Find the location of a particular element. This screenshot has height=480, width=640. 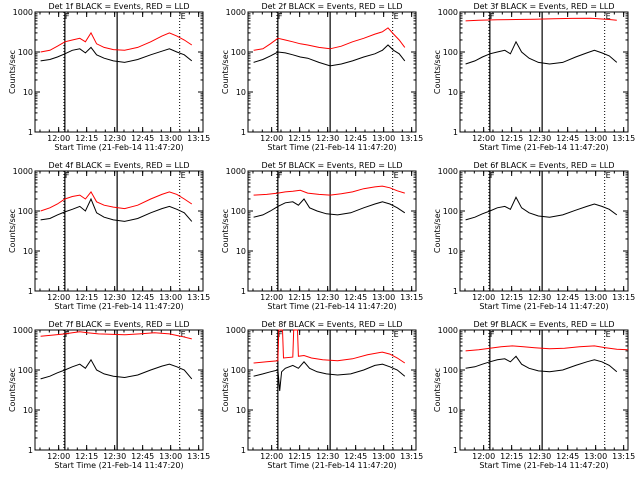

panel-title: Det 9f BLACK = Events, RED = LLD is located at coordinates (543, 324).